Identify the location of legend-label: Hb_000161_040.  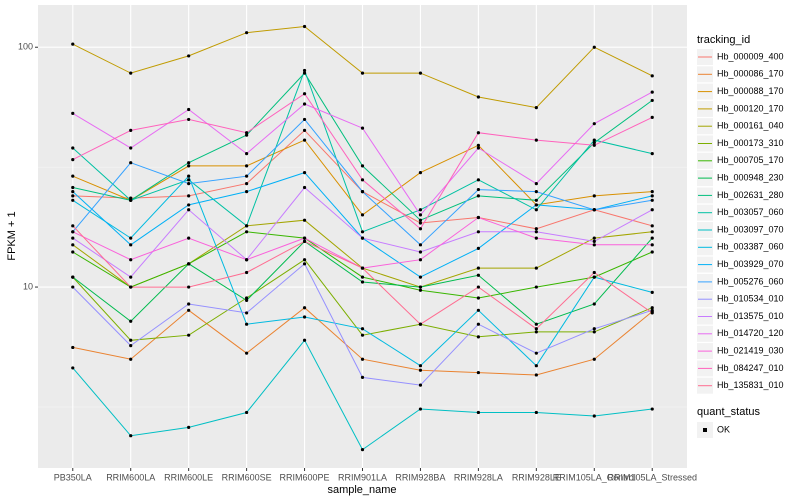
(750, 126).